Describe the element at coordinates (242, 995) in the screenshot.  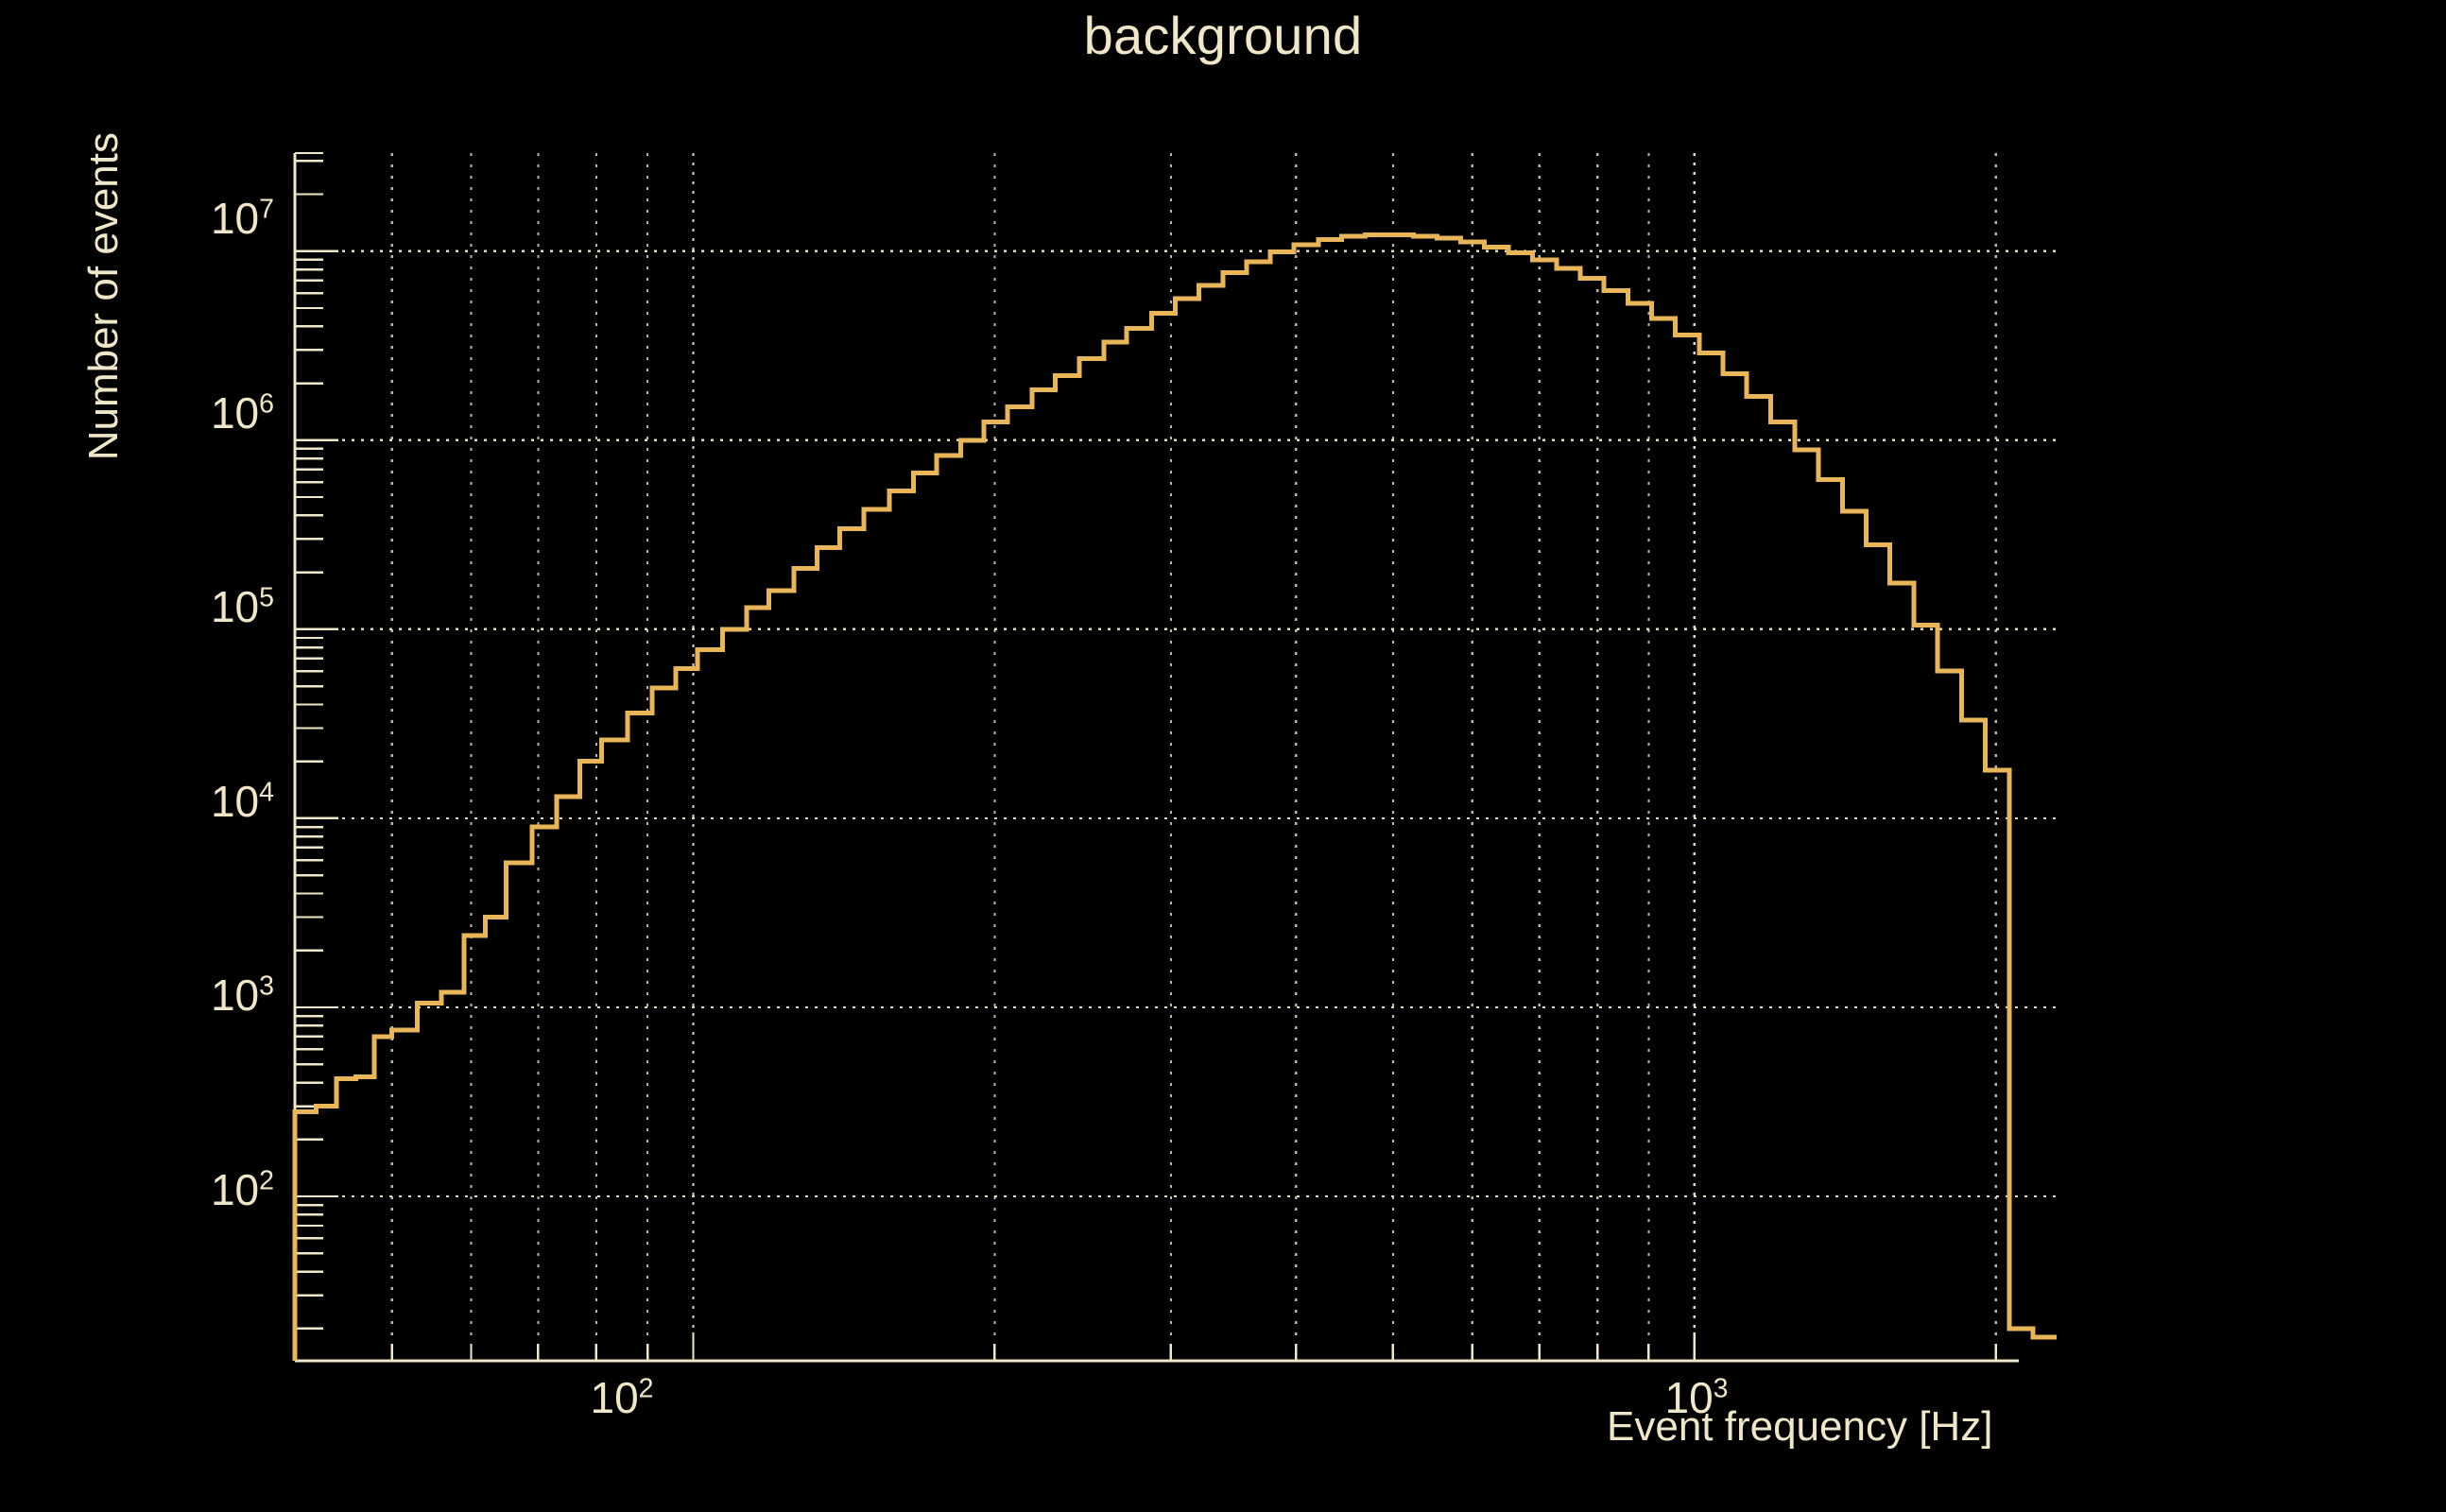
I see `y-tick-label: 10³` at that location.